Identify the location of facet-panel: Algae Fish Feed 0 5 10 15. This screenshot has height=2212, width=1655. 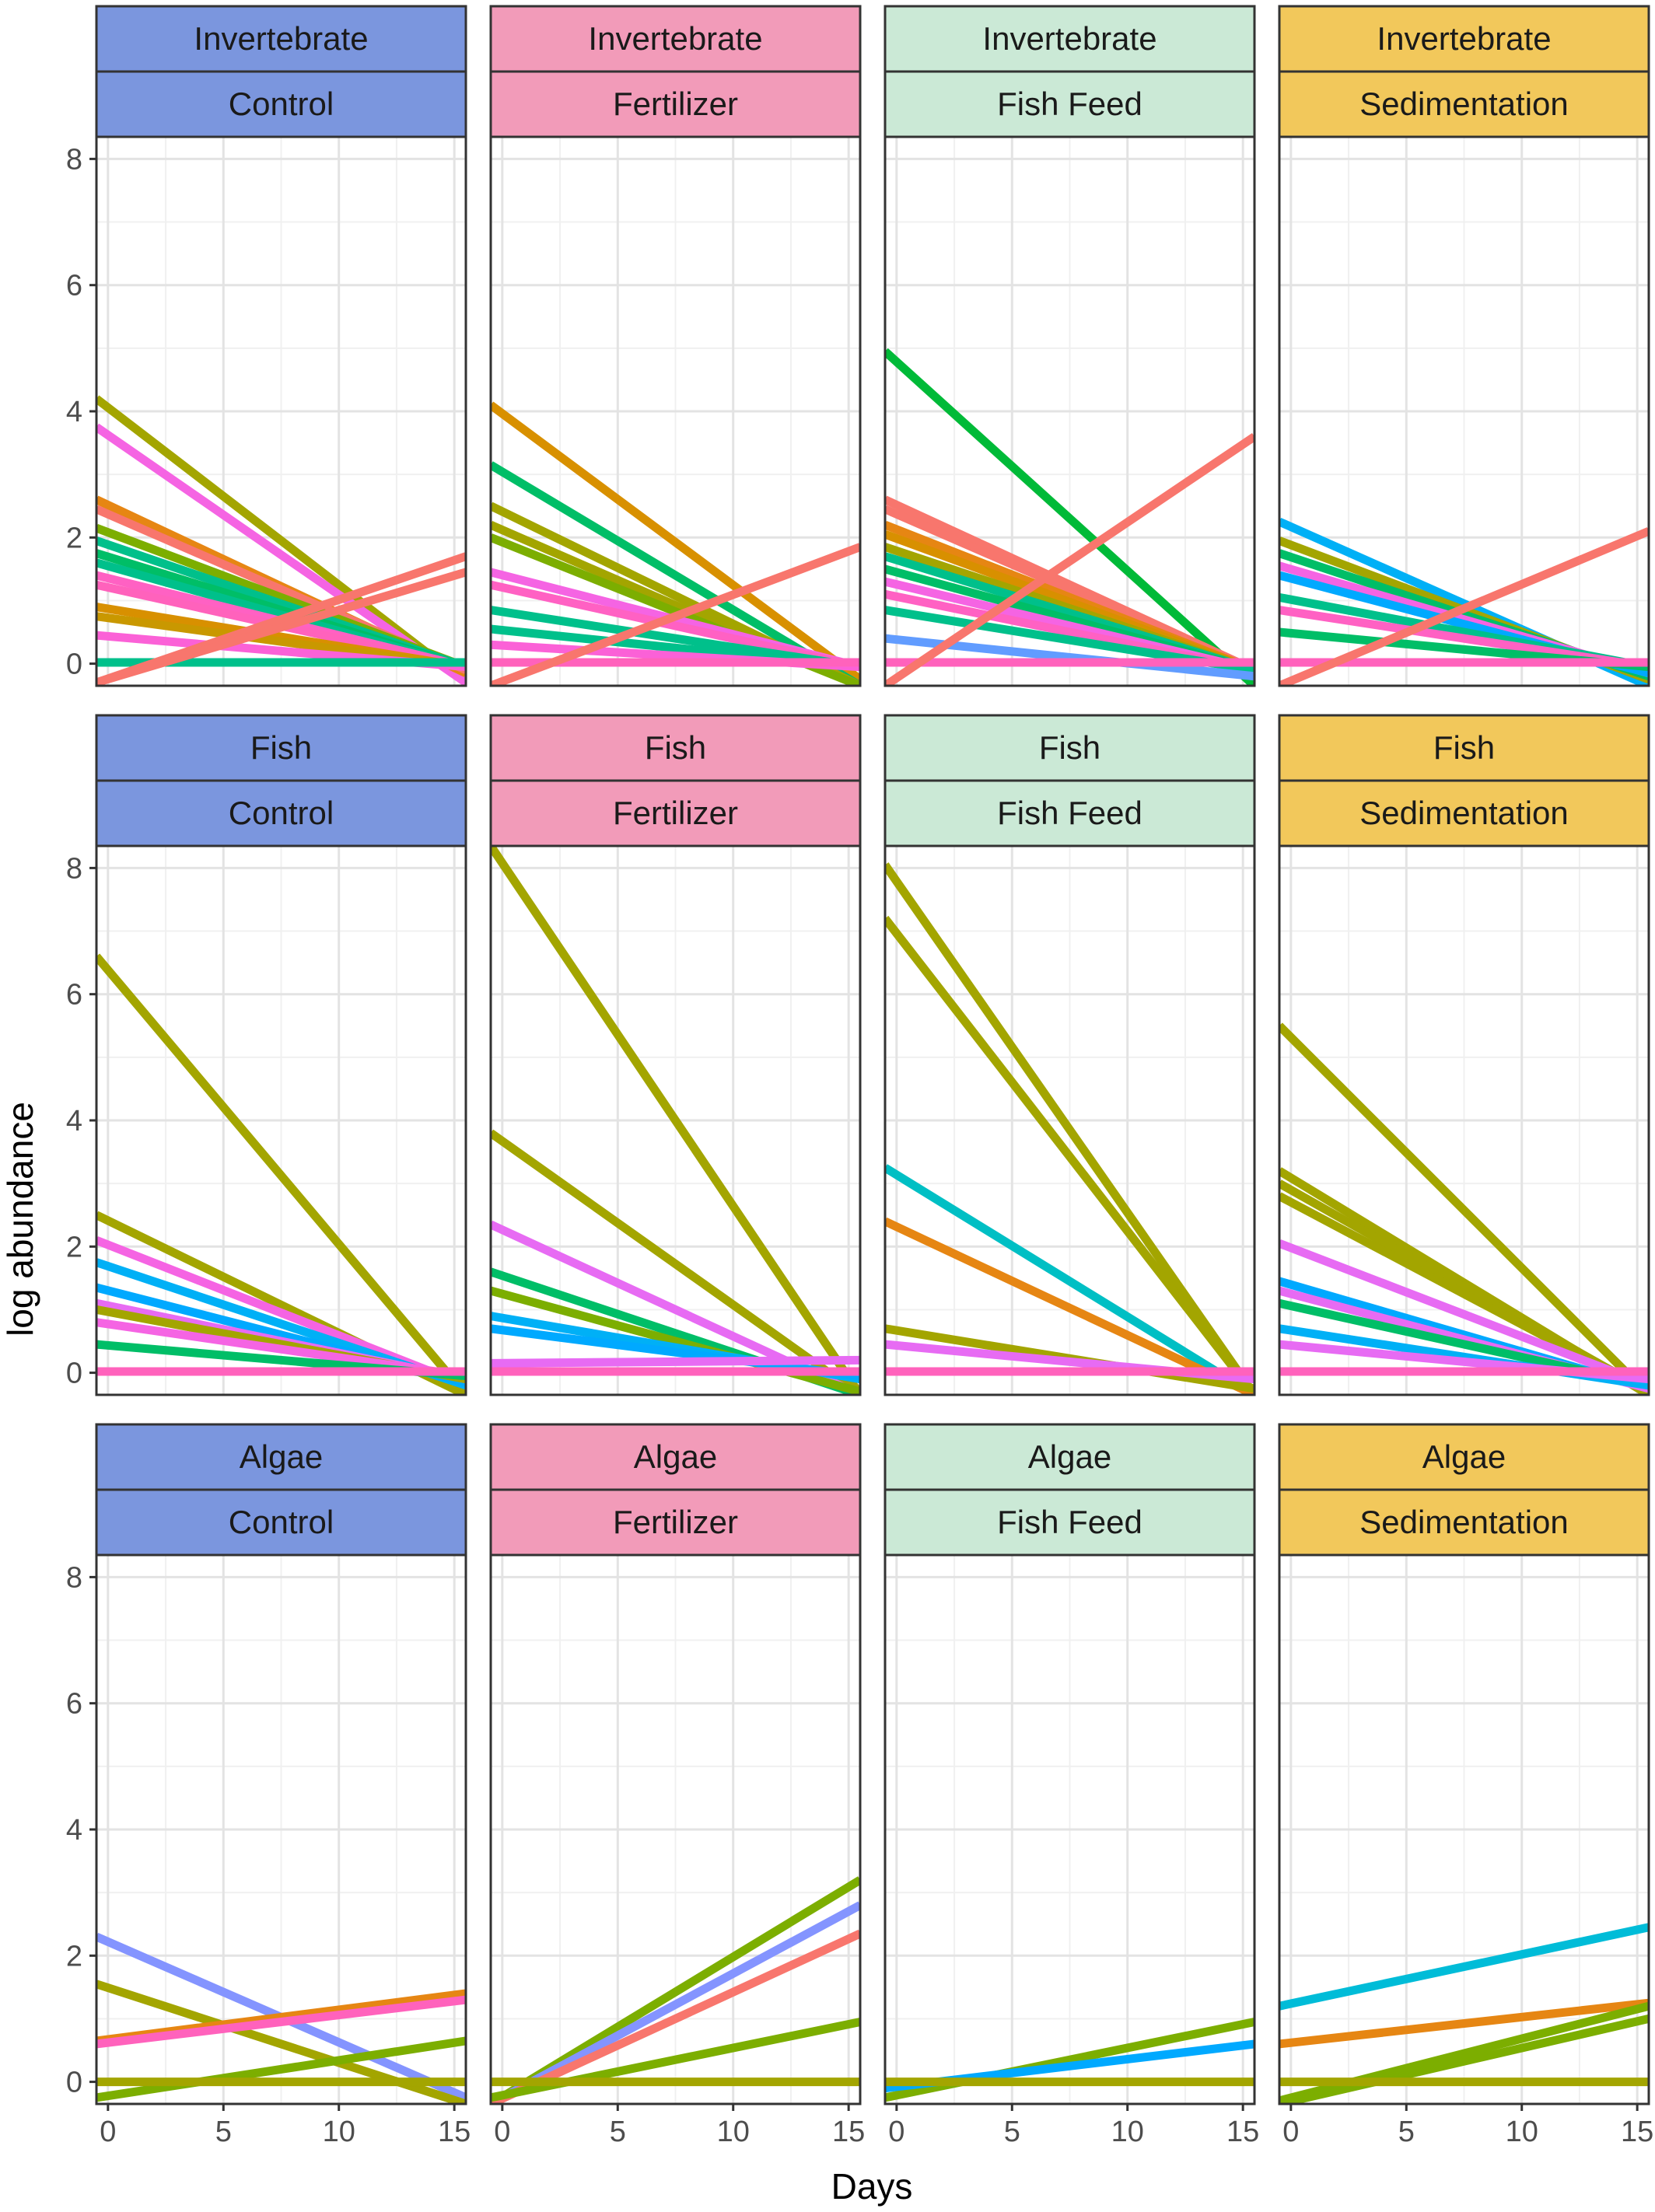
(1071, 1785).